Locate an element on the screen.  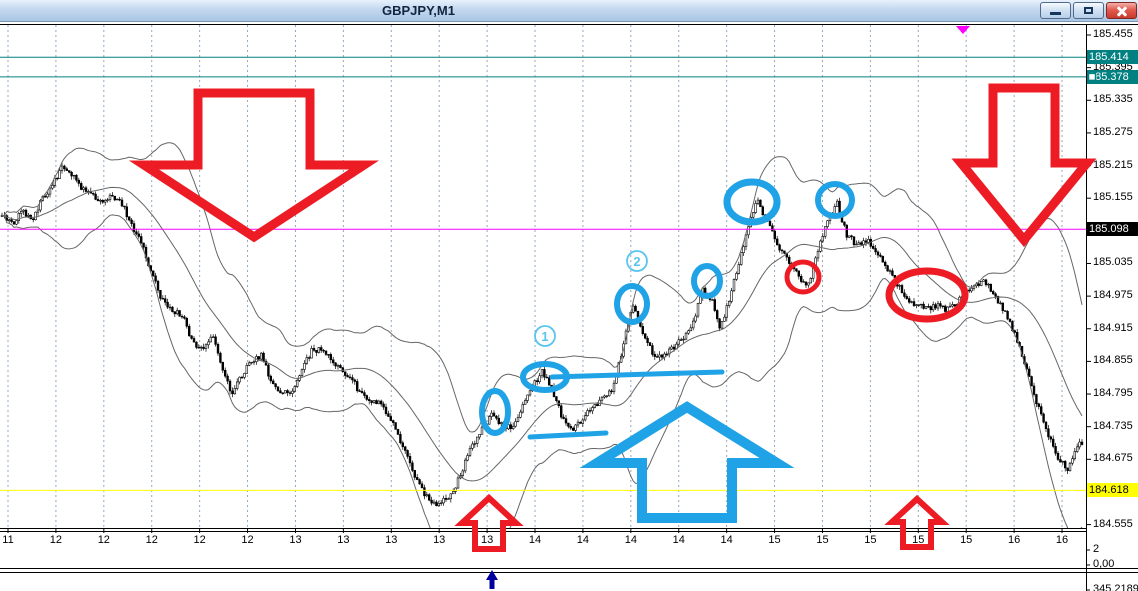
time-axis-label: 11 is located at coordinates (8, 540).